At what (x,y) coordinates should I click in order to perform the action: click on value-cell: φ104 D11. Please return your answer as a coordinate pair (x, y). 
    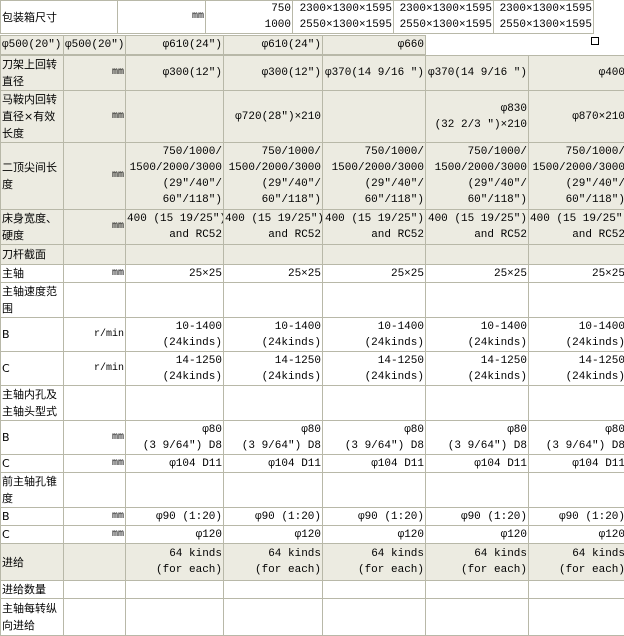
    Looking at the image, I should click on (477, 464).